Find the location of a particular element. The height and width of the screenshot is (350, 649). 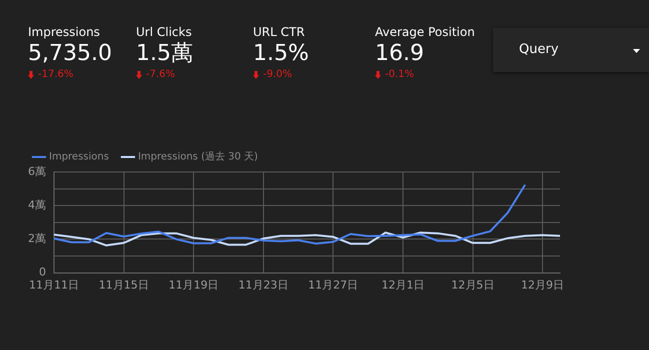

y-tick-label: 6萬 is located at coordinates (37, 171).